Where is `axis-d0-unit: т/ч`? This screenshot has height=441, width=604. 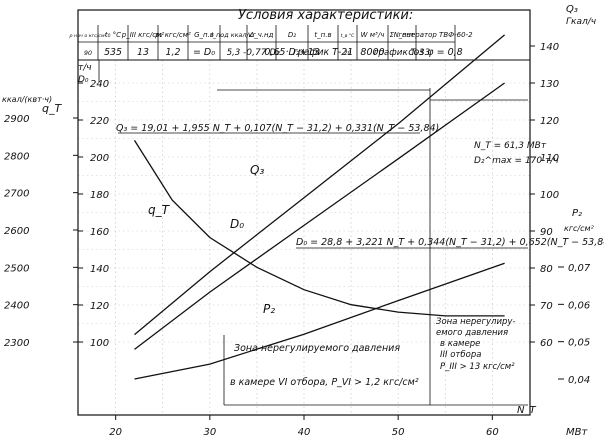
axis-d0-unit: т/ч is located at coordinates (85, 68).